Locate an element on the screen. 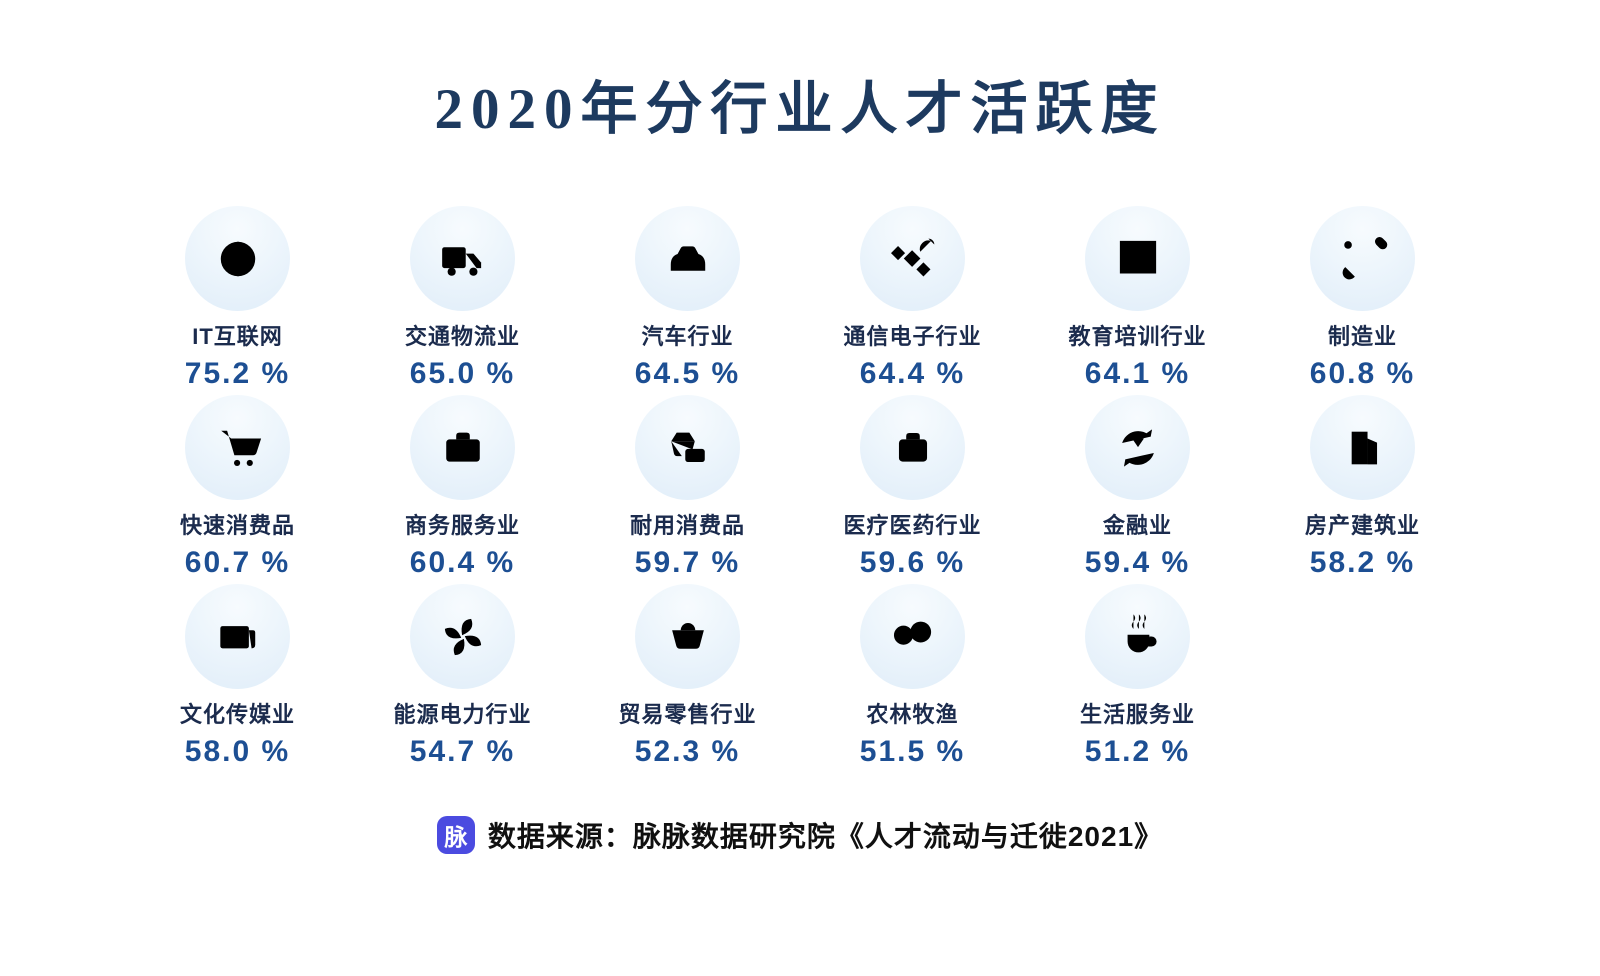 The image size is (1600, 976). industry-value: 75.2 % is located at coordinates (237, 374).